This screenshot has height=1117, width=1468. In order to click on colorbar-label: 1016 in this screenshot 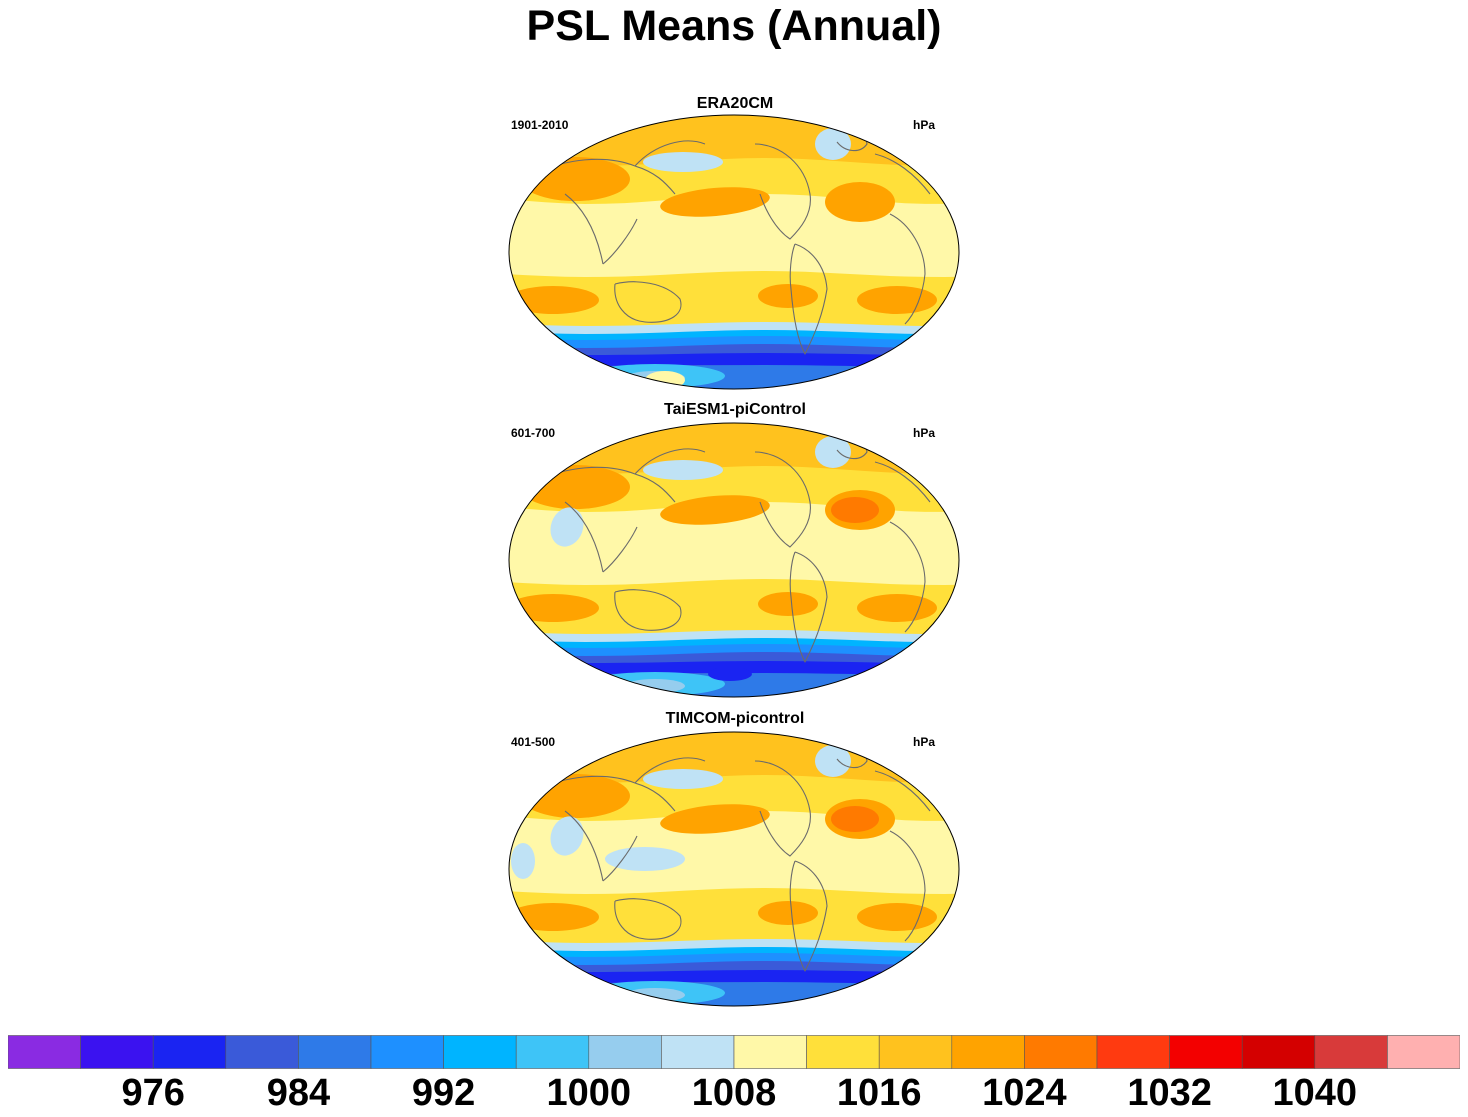, I will do `click(879, 1093)`.